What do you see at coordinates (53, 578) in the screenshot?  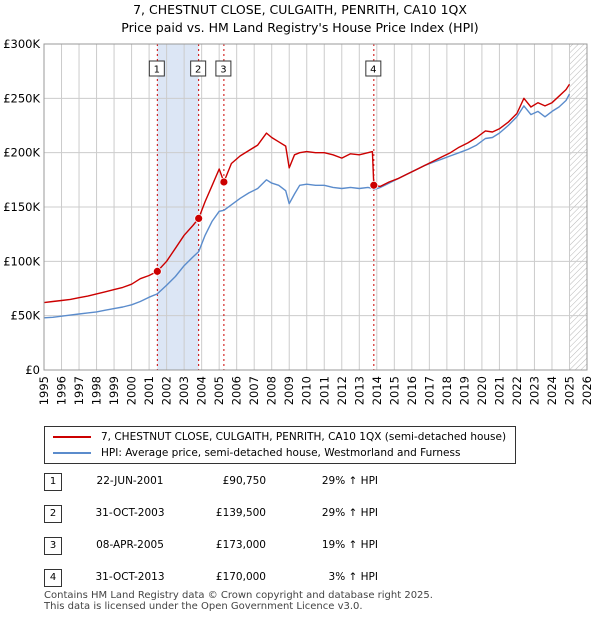 I see `sale-number-badge: 4` at bounding box center [53, 578].